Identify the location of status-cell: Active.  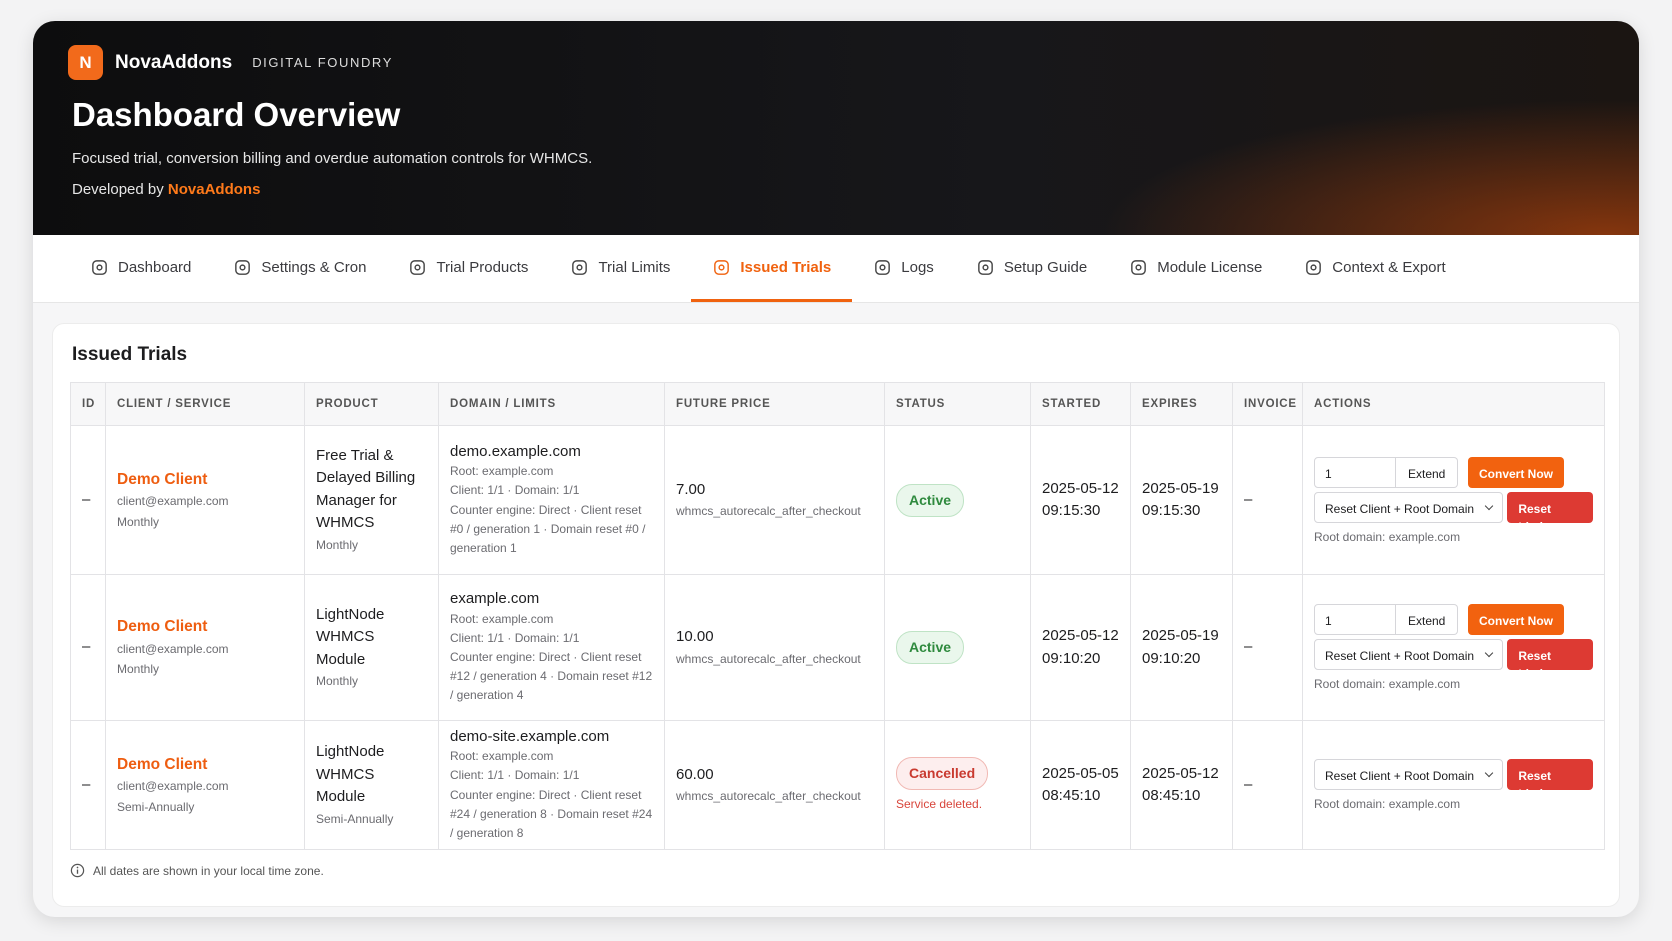
(957, 647).